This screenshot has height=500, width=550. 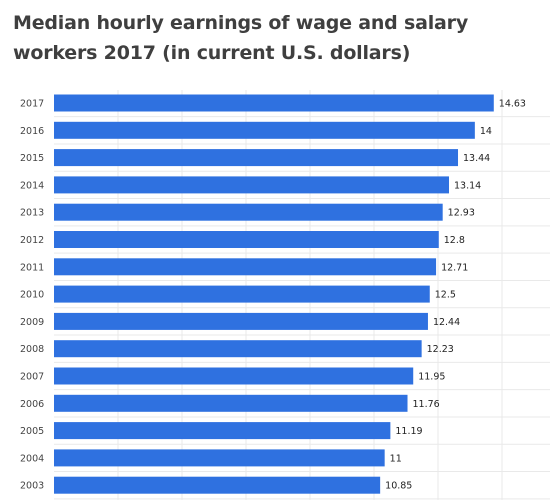 What do you see at coordinates (440, 349) in the screenshot?
I see `value-label: 12.23` at bounding box center [440, 349].